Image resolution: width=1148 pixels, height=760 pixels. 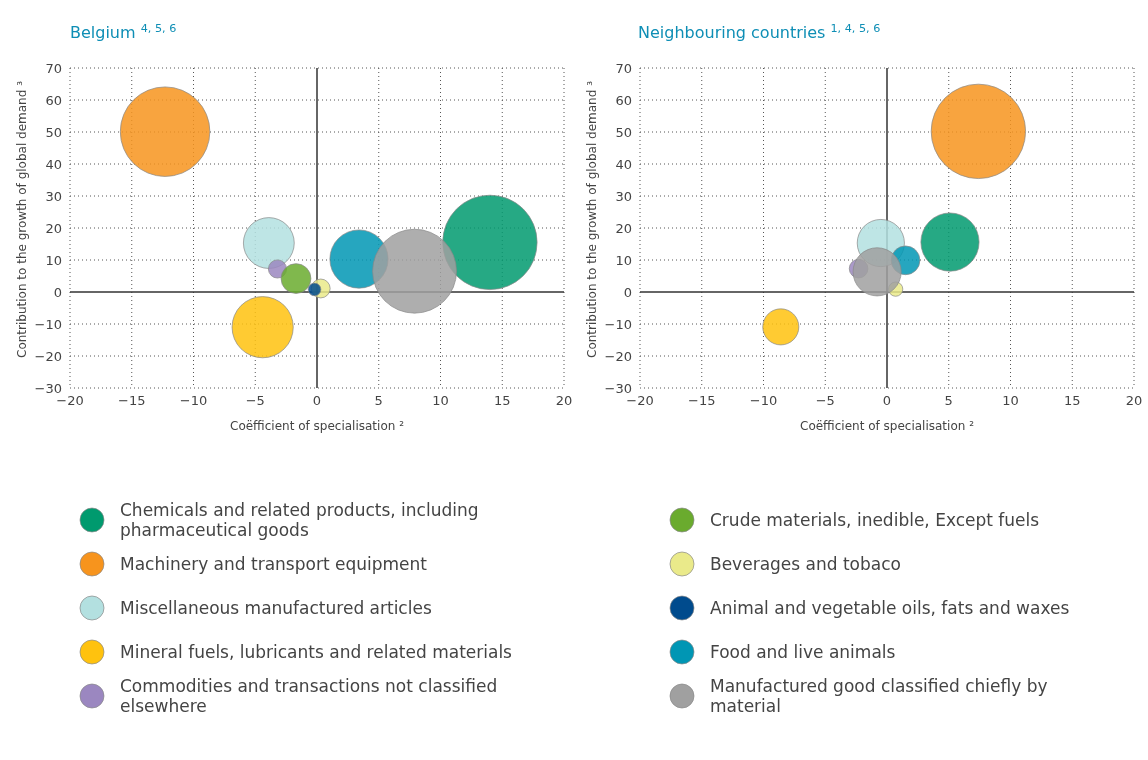 What do you see at coordinates (890, 608) in the screenshot?
I see `legend-label: Animal and vegetable oils, fats and waxes` at bounding box center [890, 608].